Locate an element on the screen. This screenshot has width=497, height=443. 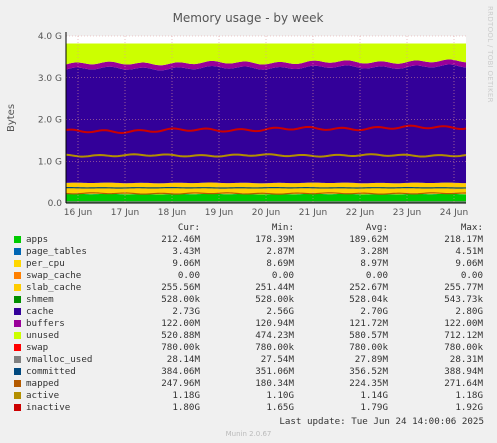
legend-series-name: swap_cache is located at coordinates (54, 275).